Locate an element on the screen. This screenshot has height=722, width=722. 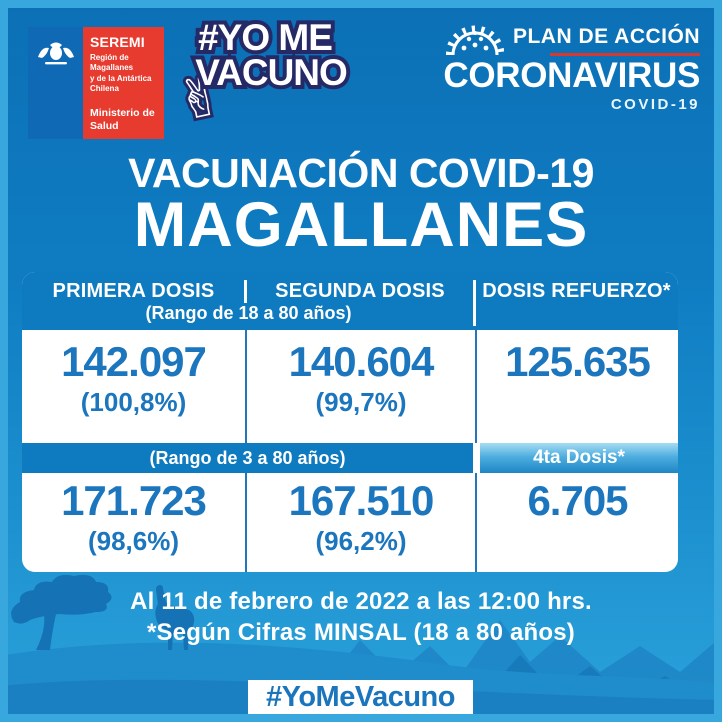
value-refuerzo: 125.635 is located at coordinates (578, 361).